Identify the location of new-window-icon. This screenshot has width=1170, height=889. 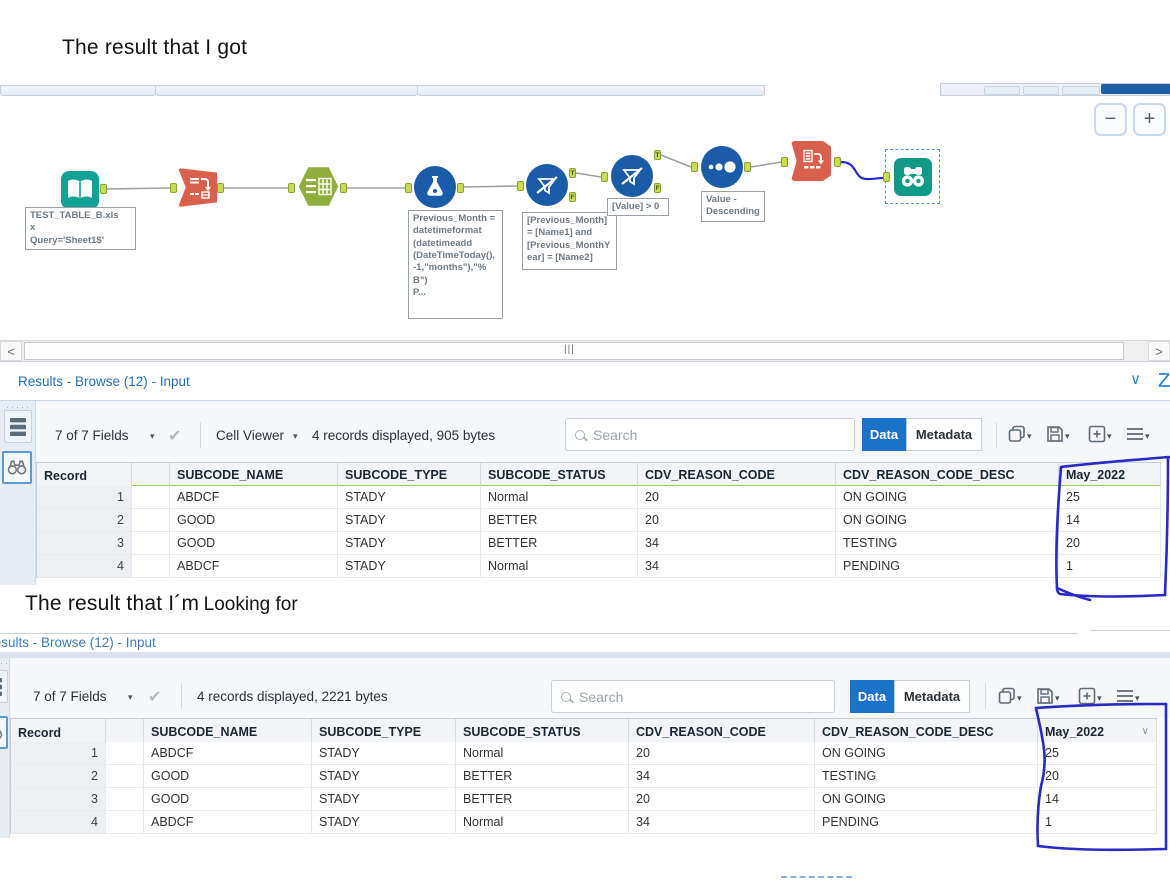
(1097, 434).